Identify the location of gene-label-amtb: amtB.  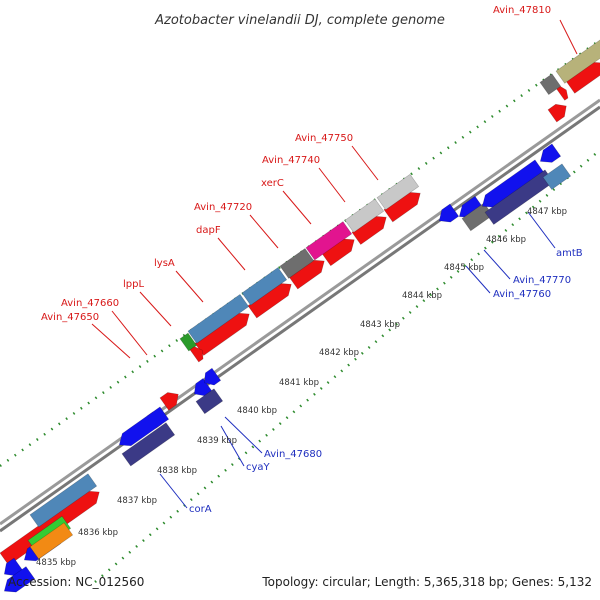
(569, 253).